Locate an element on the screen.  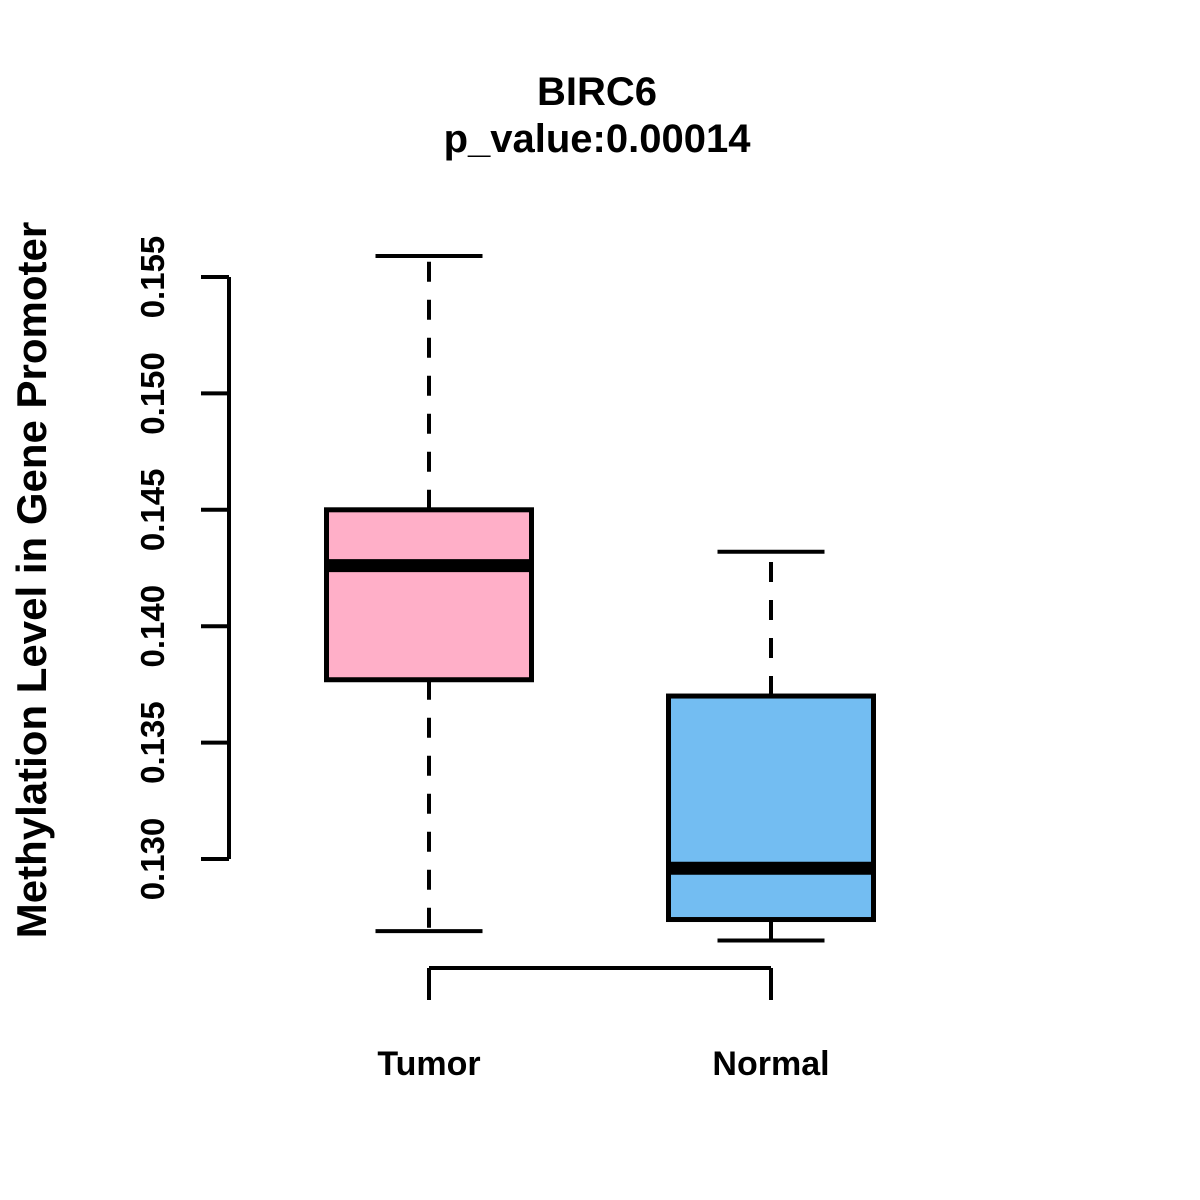
boxplot-tumor is located at coordinates (429, 594).